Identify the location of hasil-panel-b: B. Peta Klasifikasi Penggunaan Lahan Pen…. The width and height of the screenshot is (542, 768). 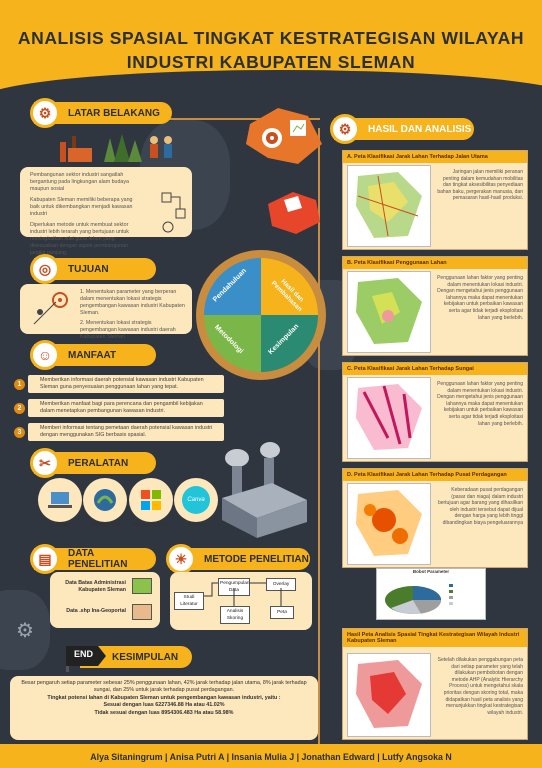
(435, 306).